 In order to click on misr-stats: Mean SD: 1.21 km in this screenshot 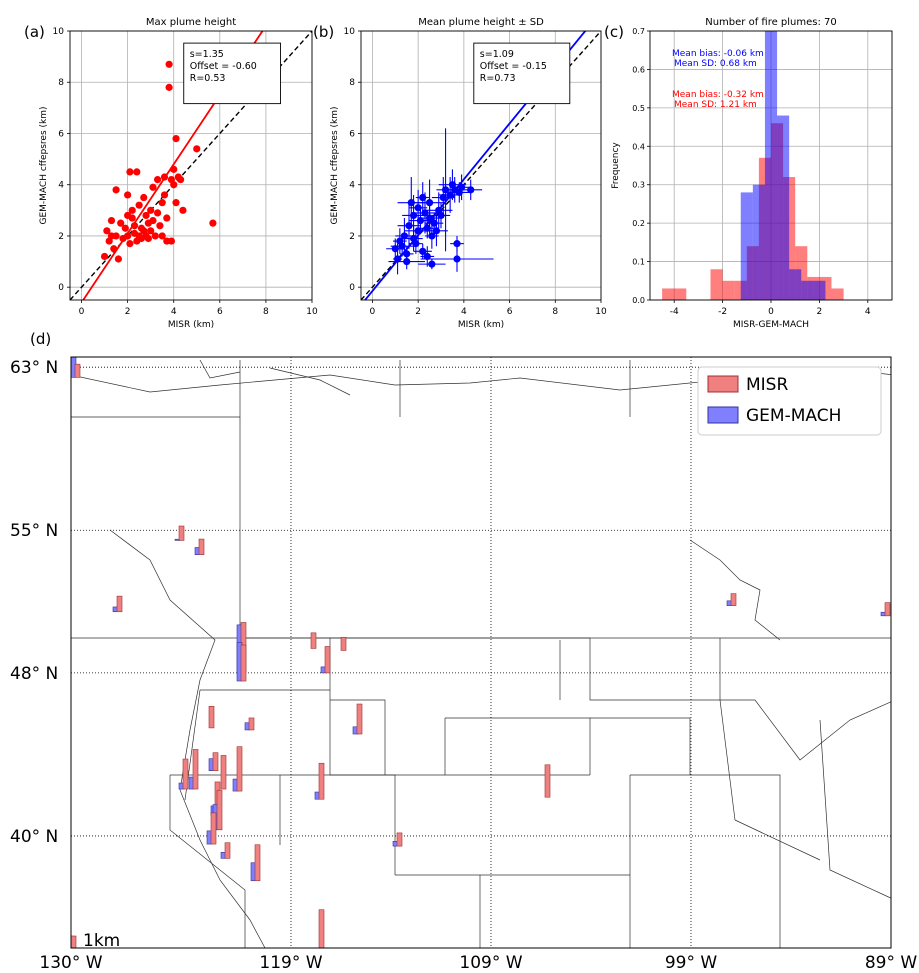, I will do `click(715, 105)`.